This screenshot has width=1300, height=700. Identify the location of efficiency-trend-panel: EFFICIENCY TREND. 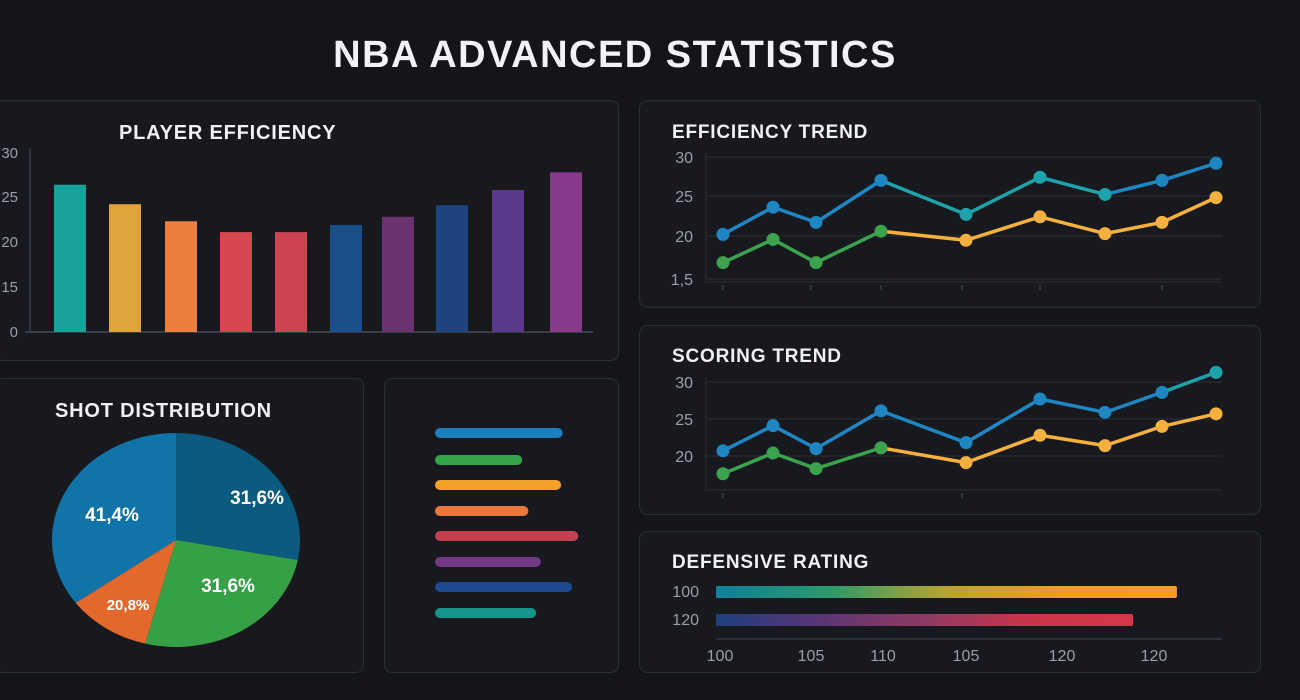
(950, 204).